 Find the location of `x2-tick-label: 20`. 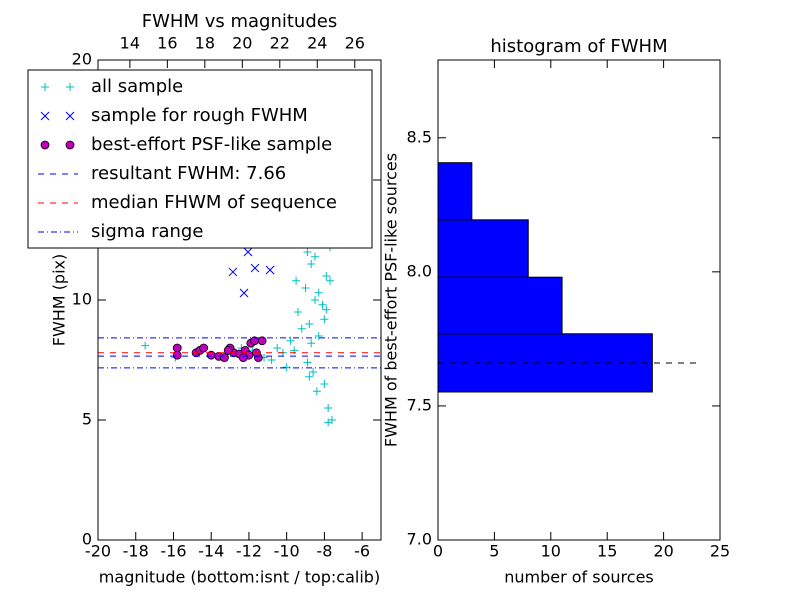

x2-tick-label: 20 is located at coordinates (242, 43).